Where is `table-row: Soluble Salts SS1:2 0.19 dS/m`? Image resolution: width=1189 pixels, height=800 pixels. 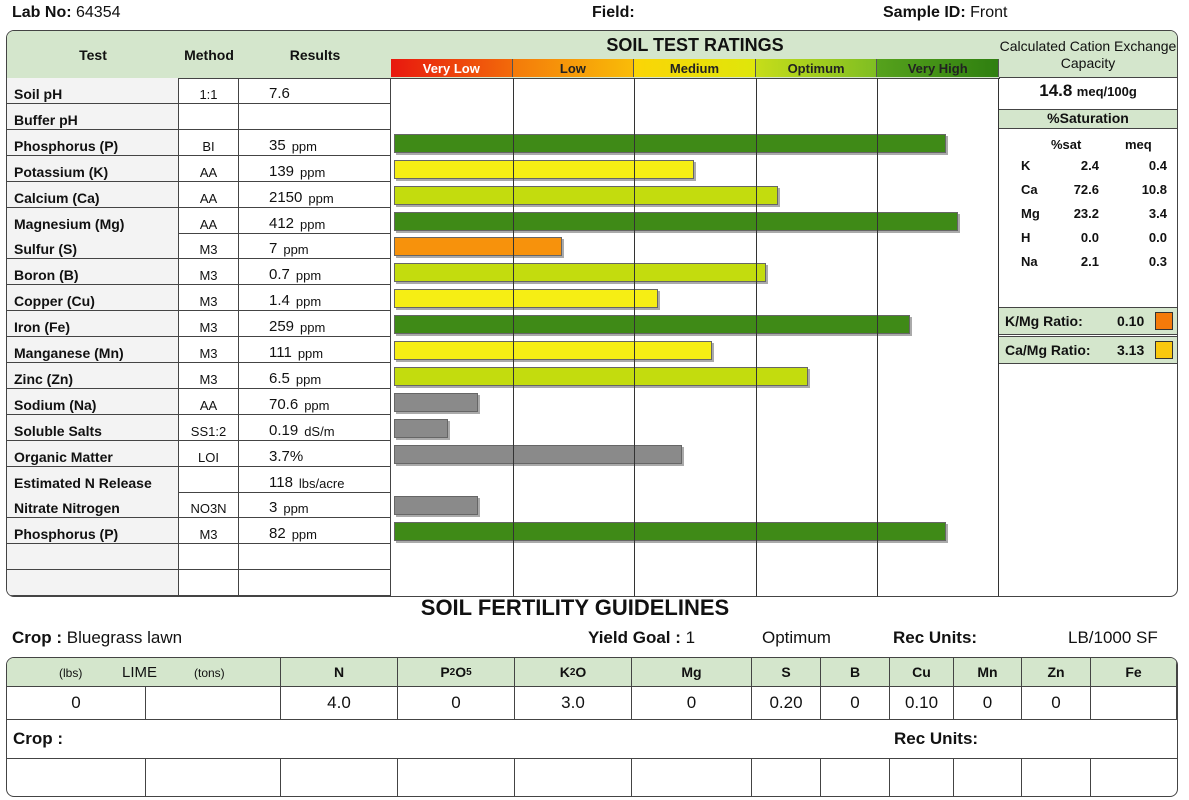
table-row: Soluble Salts SS1:2 0.19 dS/m is located at coordinates (199, 427).